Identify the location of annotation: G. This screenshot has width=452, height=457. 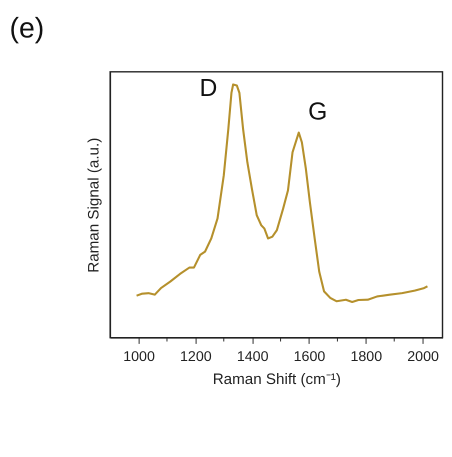
(318, 112).